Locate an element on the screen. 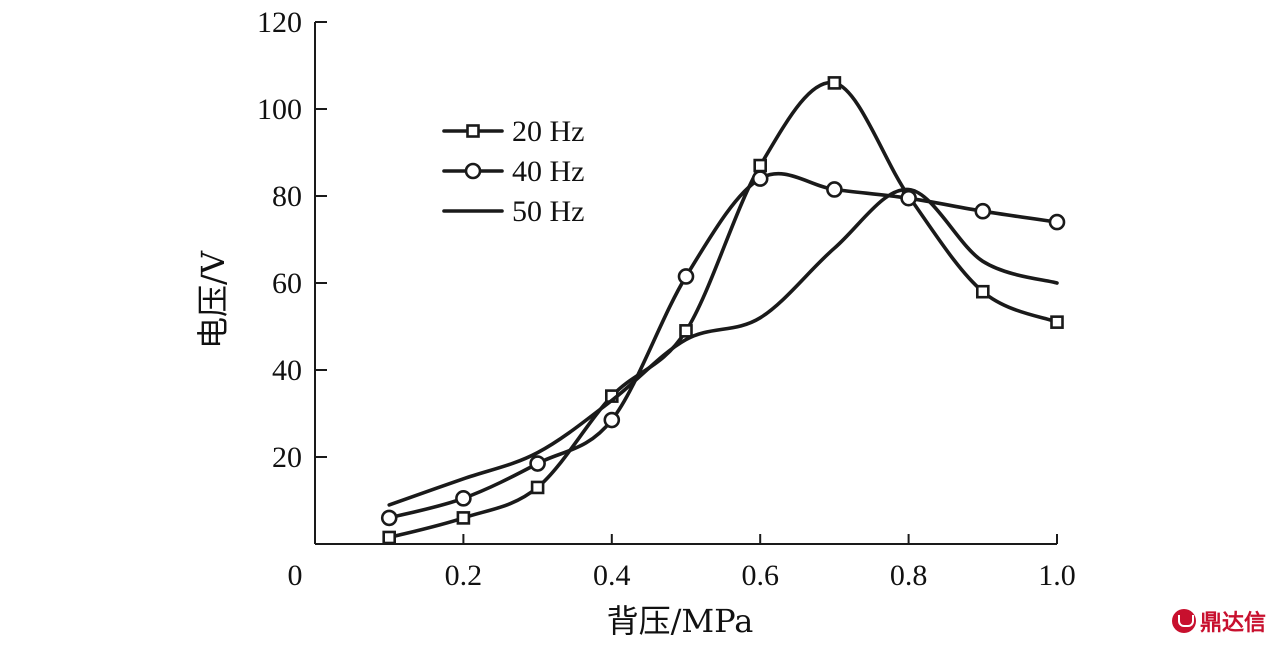 This screenshot has height=645, width=1276. y-ticks: 20 40 60 80 100 120 is located at coordinates (292, 240).